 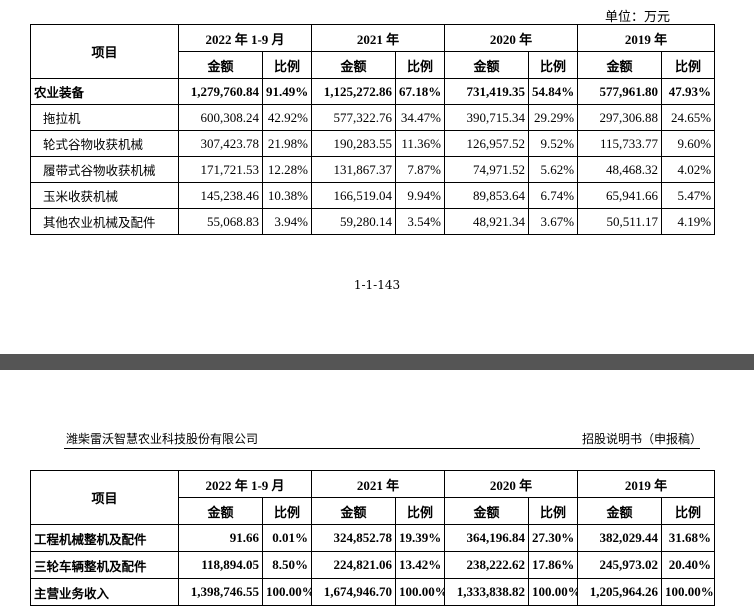 What do you see at coordinates (104, 91) in the screenshot?
I see `row-label: 农业装备` at bounding box center [104, 91].